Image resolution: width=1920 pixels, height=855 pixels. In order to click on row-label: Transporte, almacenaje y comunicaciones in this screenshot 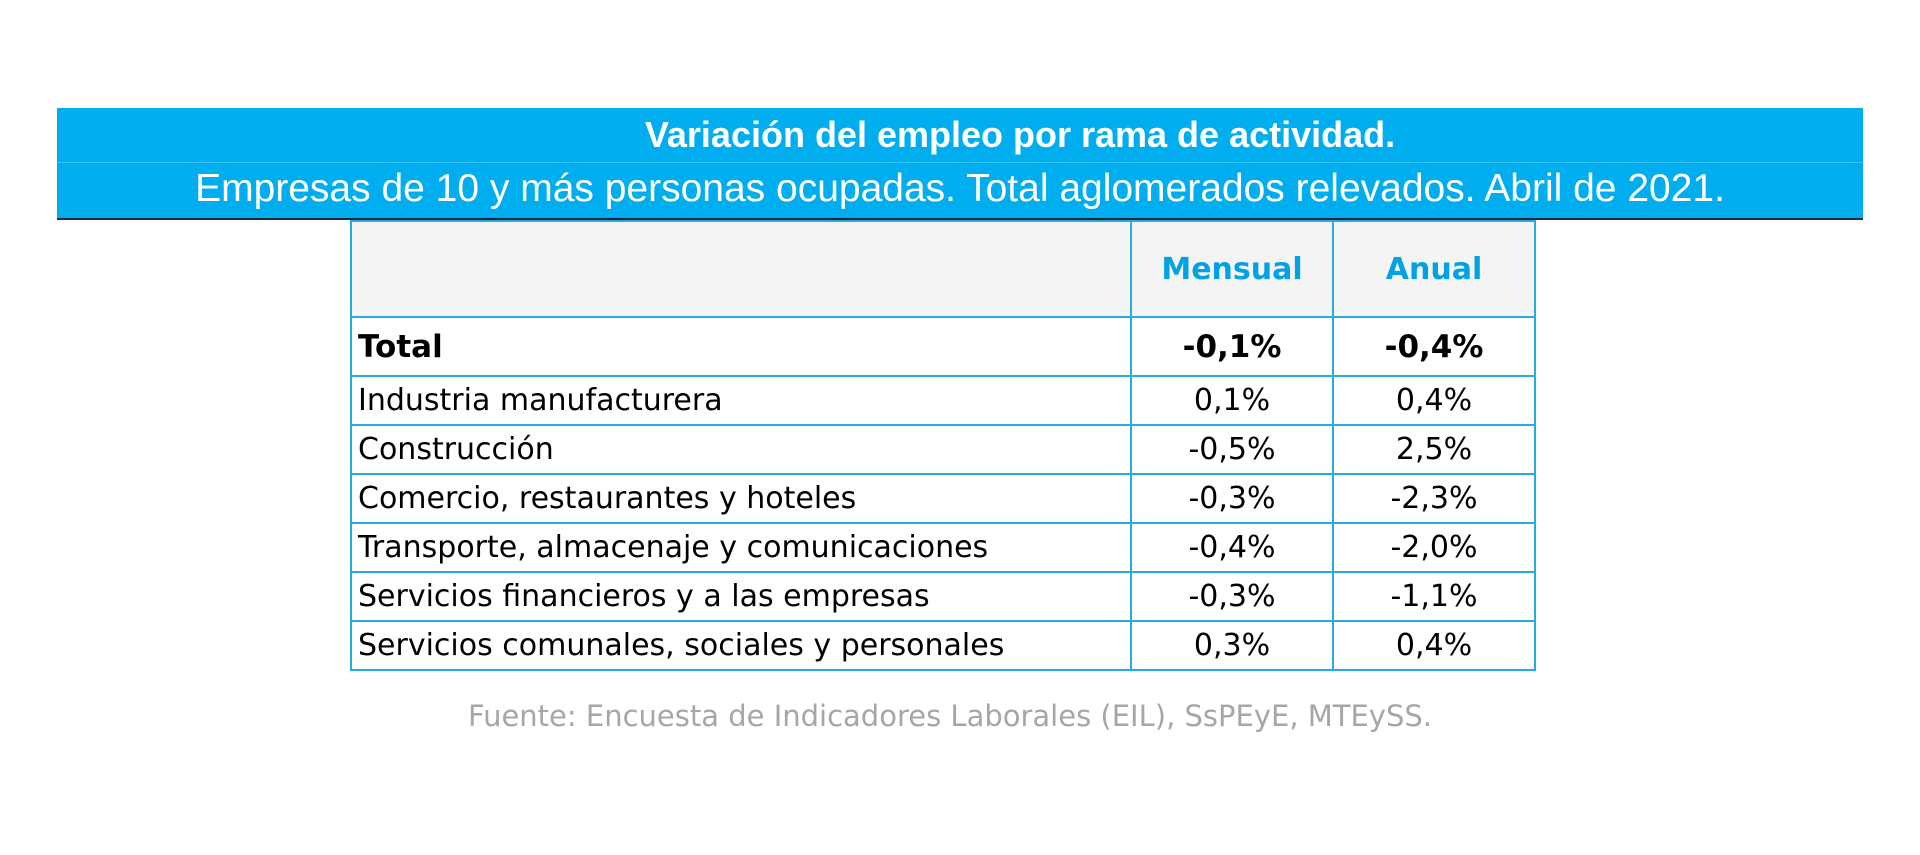, I will do `click(741, 547)`.